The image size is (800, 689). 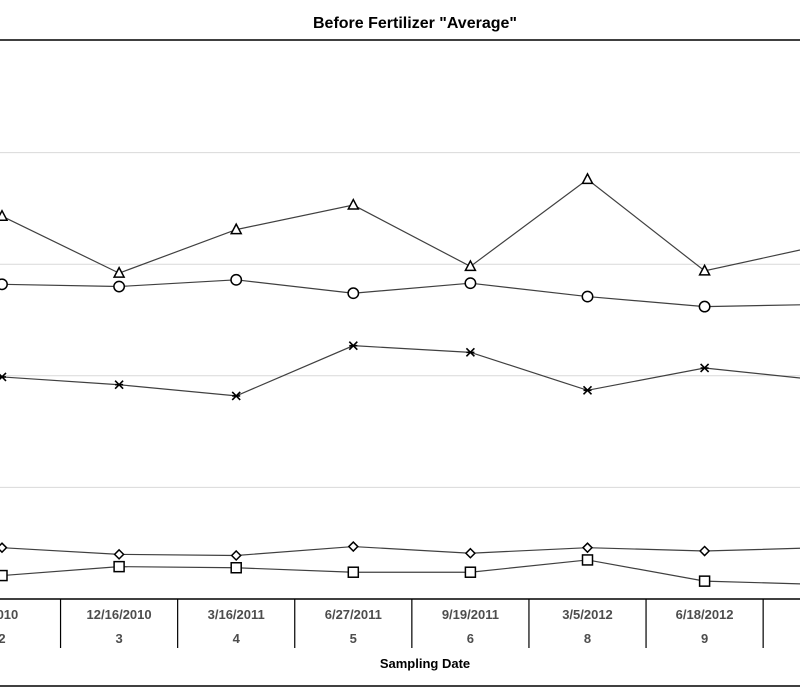 I want to click on x-tick-label-date: 6/18/2012, so click(x=705, y=614).